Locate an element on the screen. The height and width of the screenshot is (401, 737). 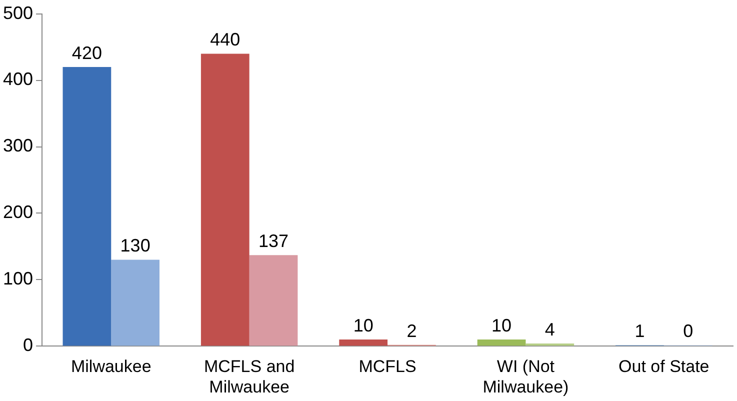
x-tick-label: WI (Not Milwaukee) is located at coordinates (525, 376).